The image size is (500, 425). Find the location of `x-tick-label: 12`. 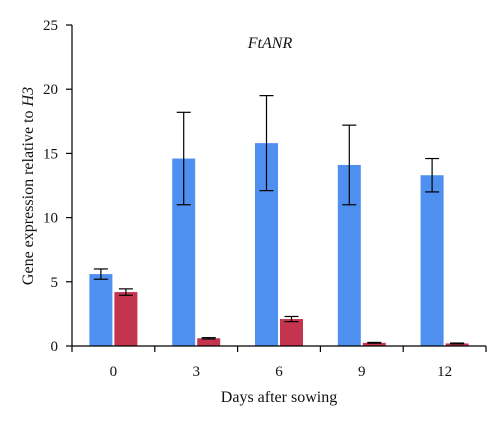

x-tick-label: 12 is located at coordinates (444, 372).